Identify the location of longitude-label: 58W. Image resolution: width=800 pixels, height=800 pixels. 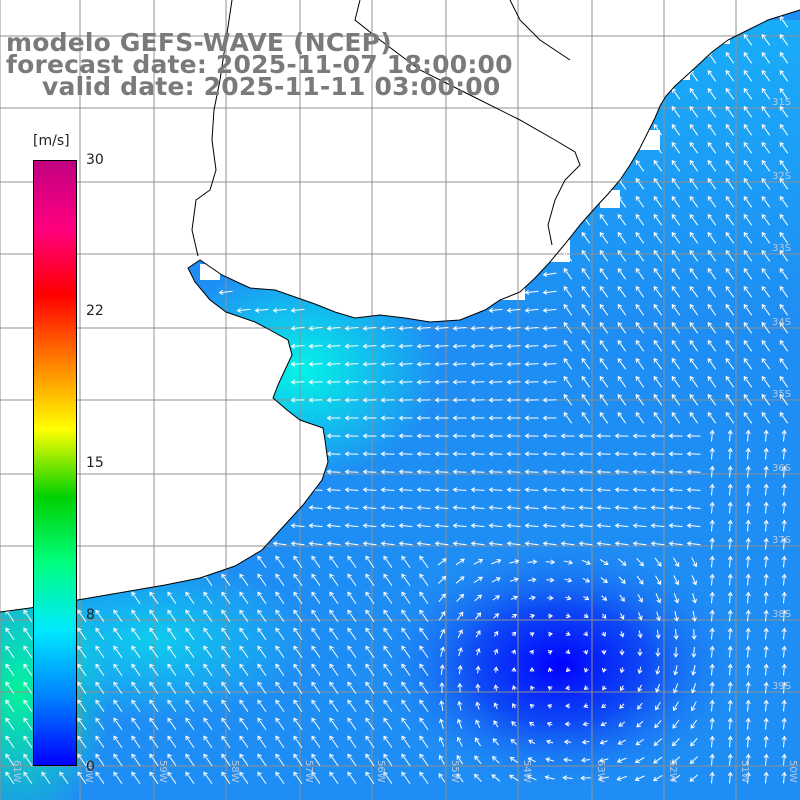
(234, 771).